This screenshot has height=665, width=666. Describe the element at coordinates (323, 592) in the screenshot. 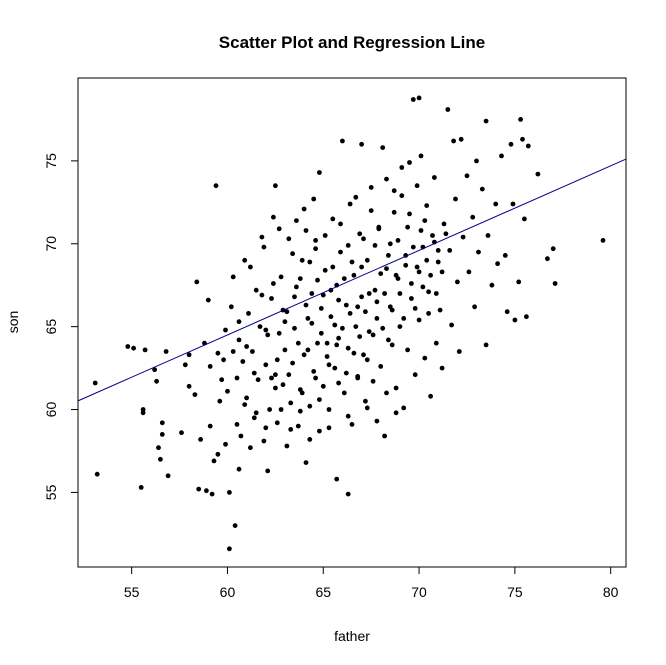

I see `x-tick-label: 65` at that location.